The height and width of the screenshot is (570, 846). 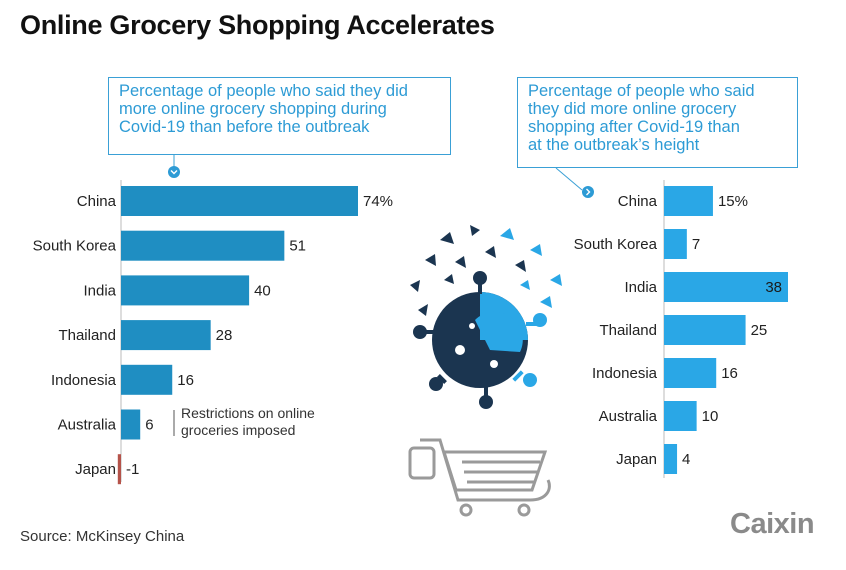 I want to click on right-value-label: 4, so click(x=686, y=459).